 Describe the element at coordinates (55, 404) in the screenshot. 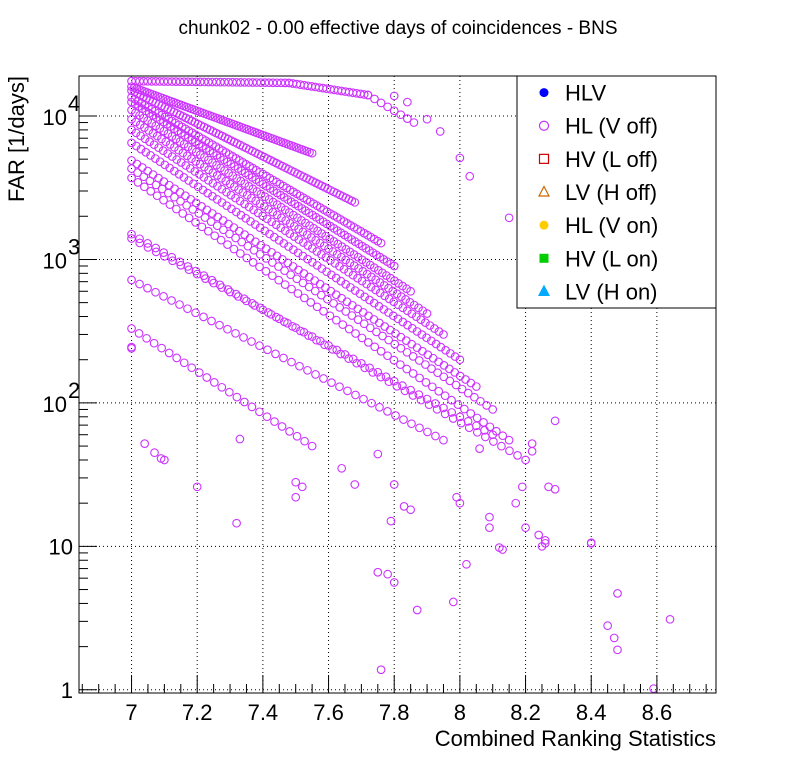

I see `y-tick-label: 10` at that location.